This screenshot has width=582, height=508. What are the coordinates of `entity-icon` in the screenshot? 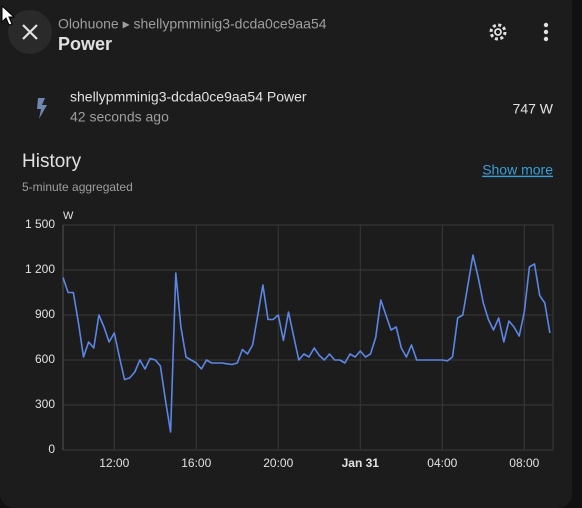 It's located at (42, 108).